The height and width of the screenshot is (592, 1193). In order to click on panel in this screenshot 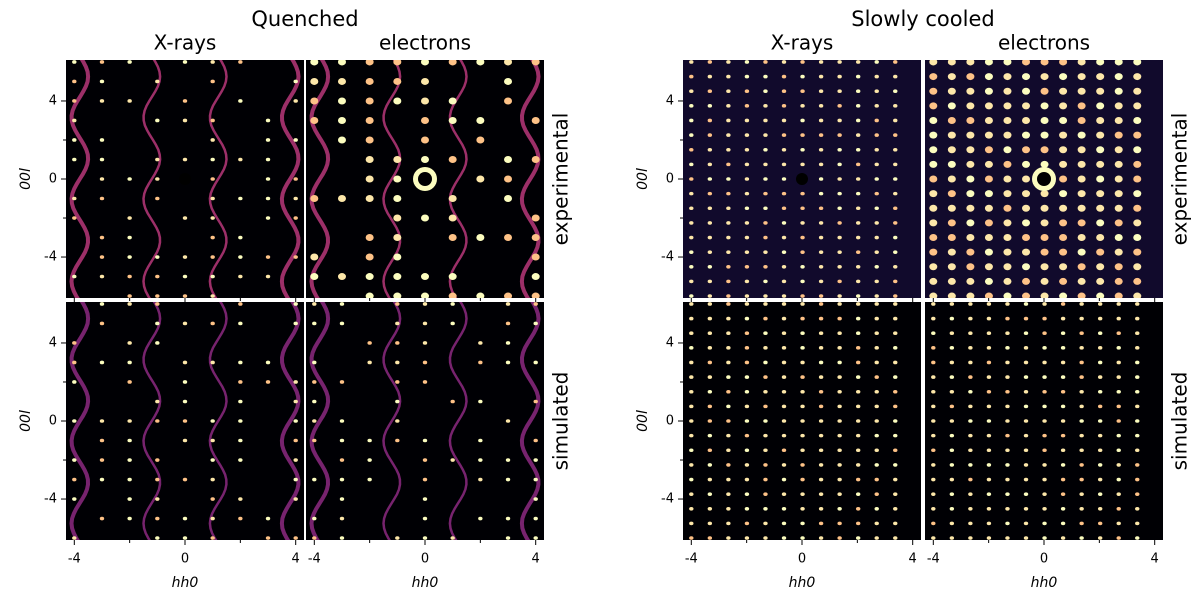, I will do `click(185, 421)`.